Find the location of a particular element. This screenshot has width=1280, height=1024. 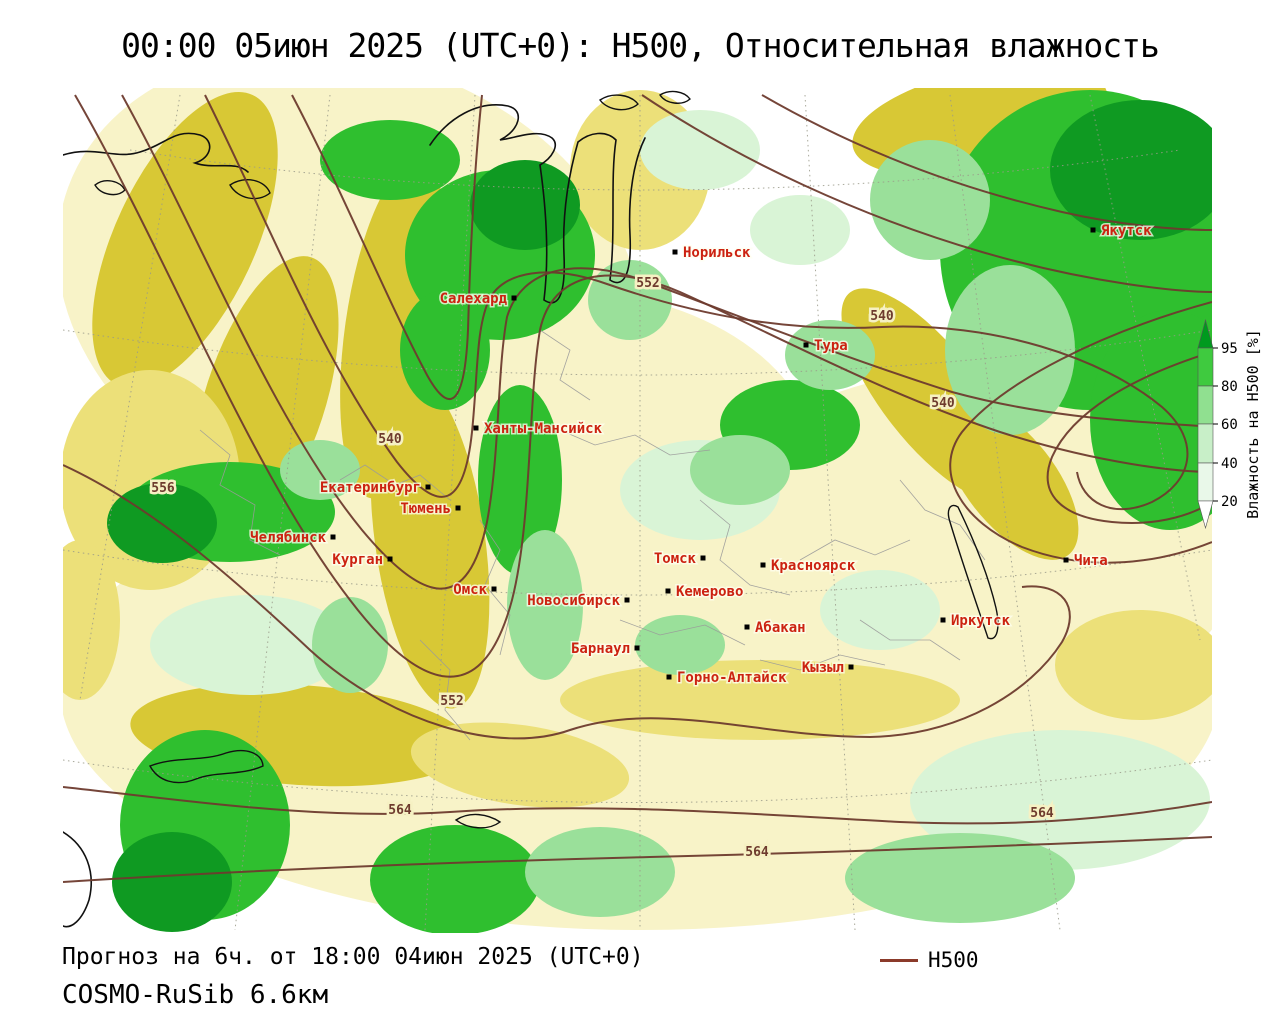

city-label: Тюмень is located at coordinates (425, 509).